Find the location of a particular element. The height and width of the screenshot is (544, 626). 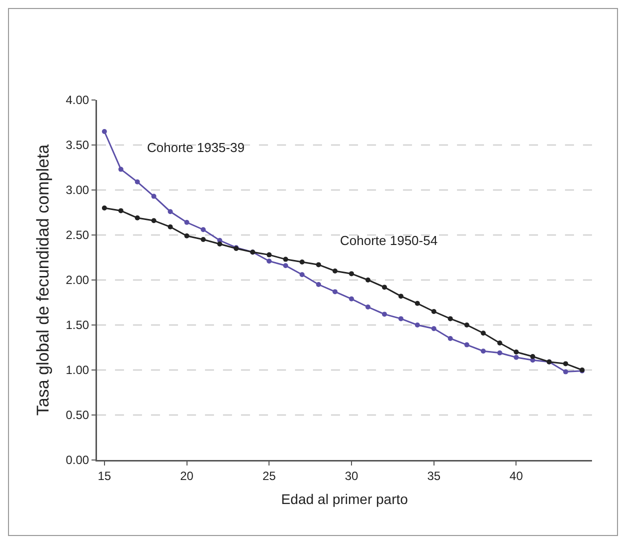

x-tick-label: 30 is located at coordinates (351, 475).